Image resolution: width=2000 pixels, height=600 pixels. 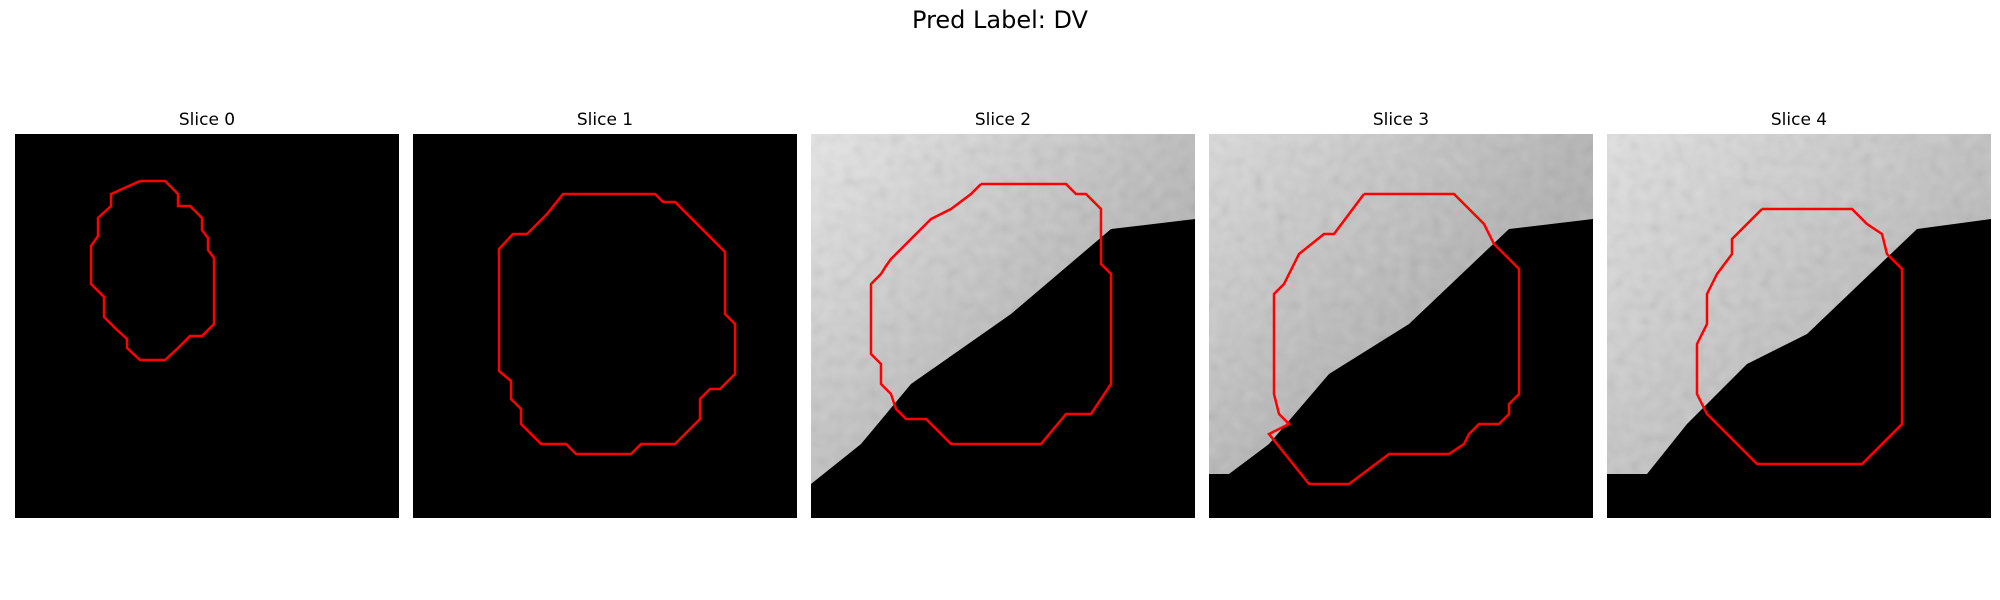 I want to click on slice-title: Slice 2, so click(x=1003, y=120).